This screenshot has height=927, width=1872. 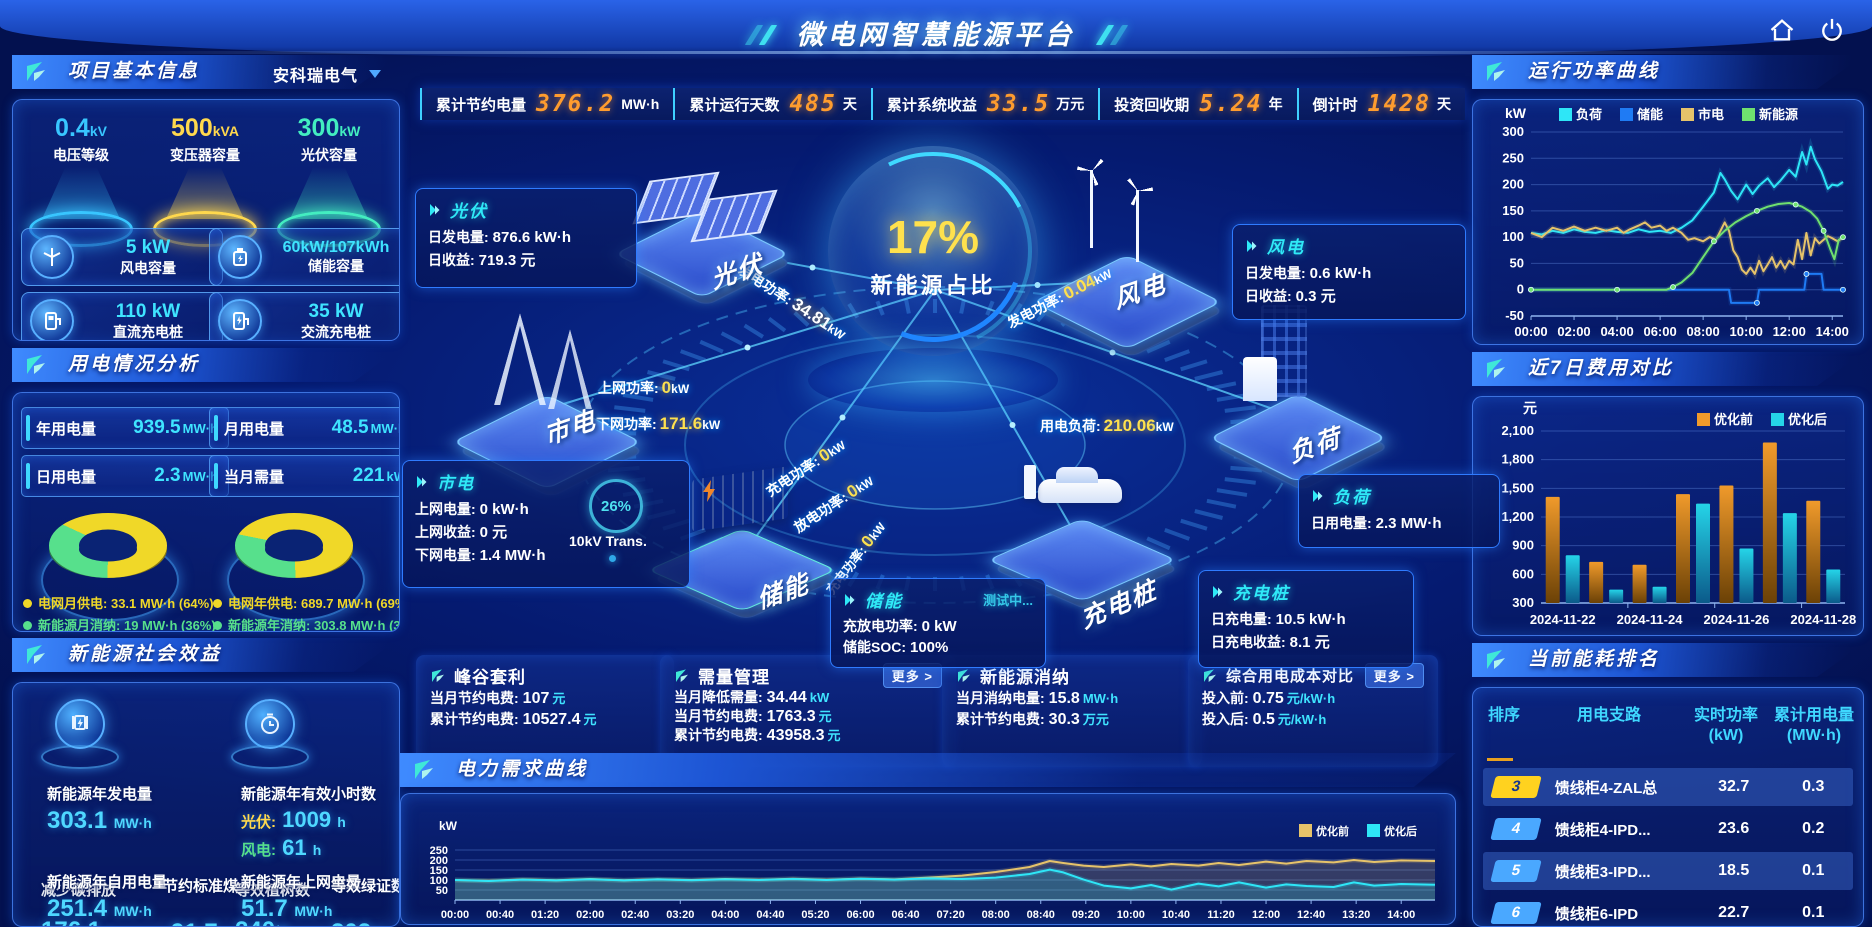 I want to click on svg-text: 200, so click(x=1513, y=184).